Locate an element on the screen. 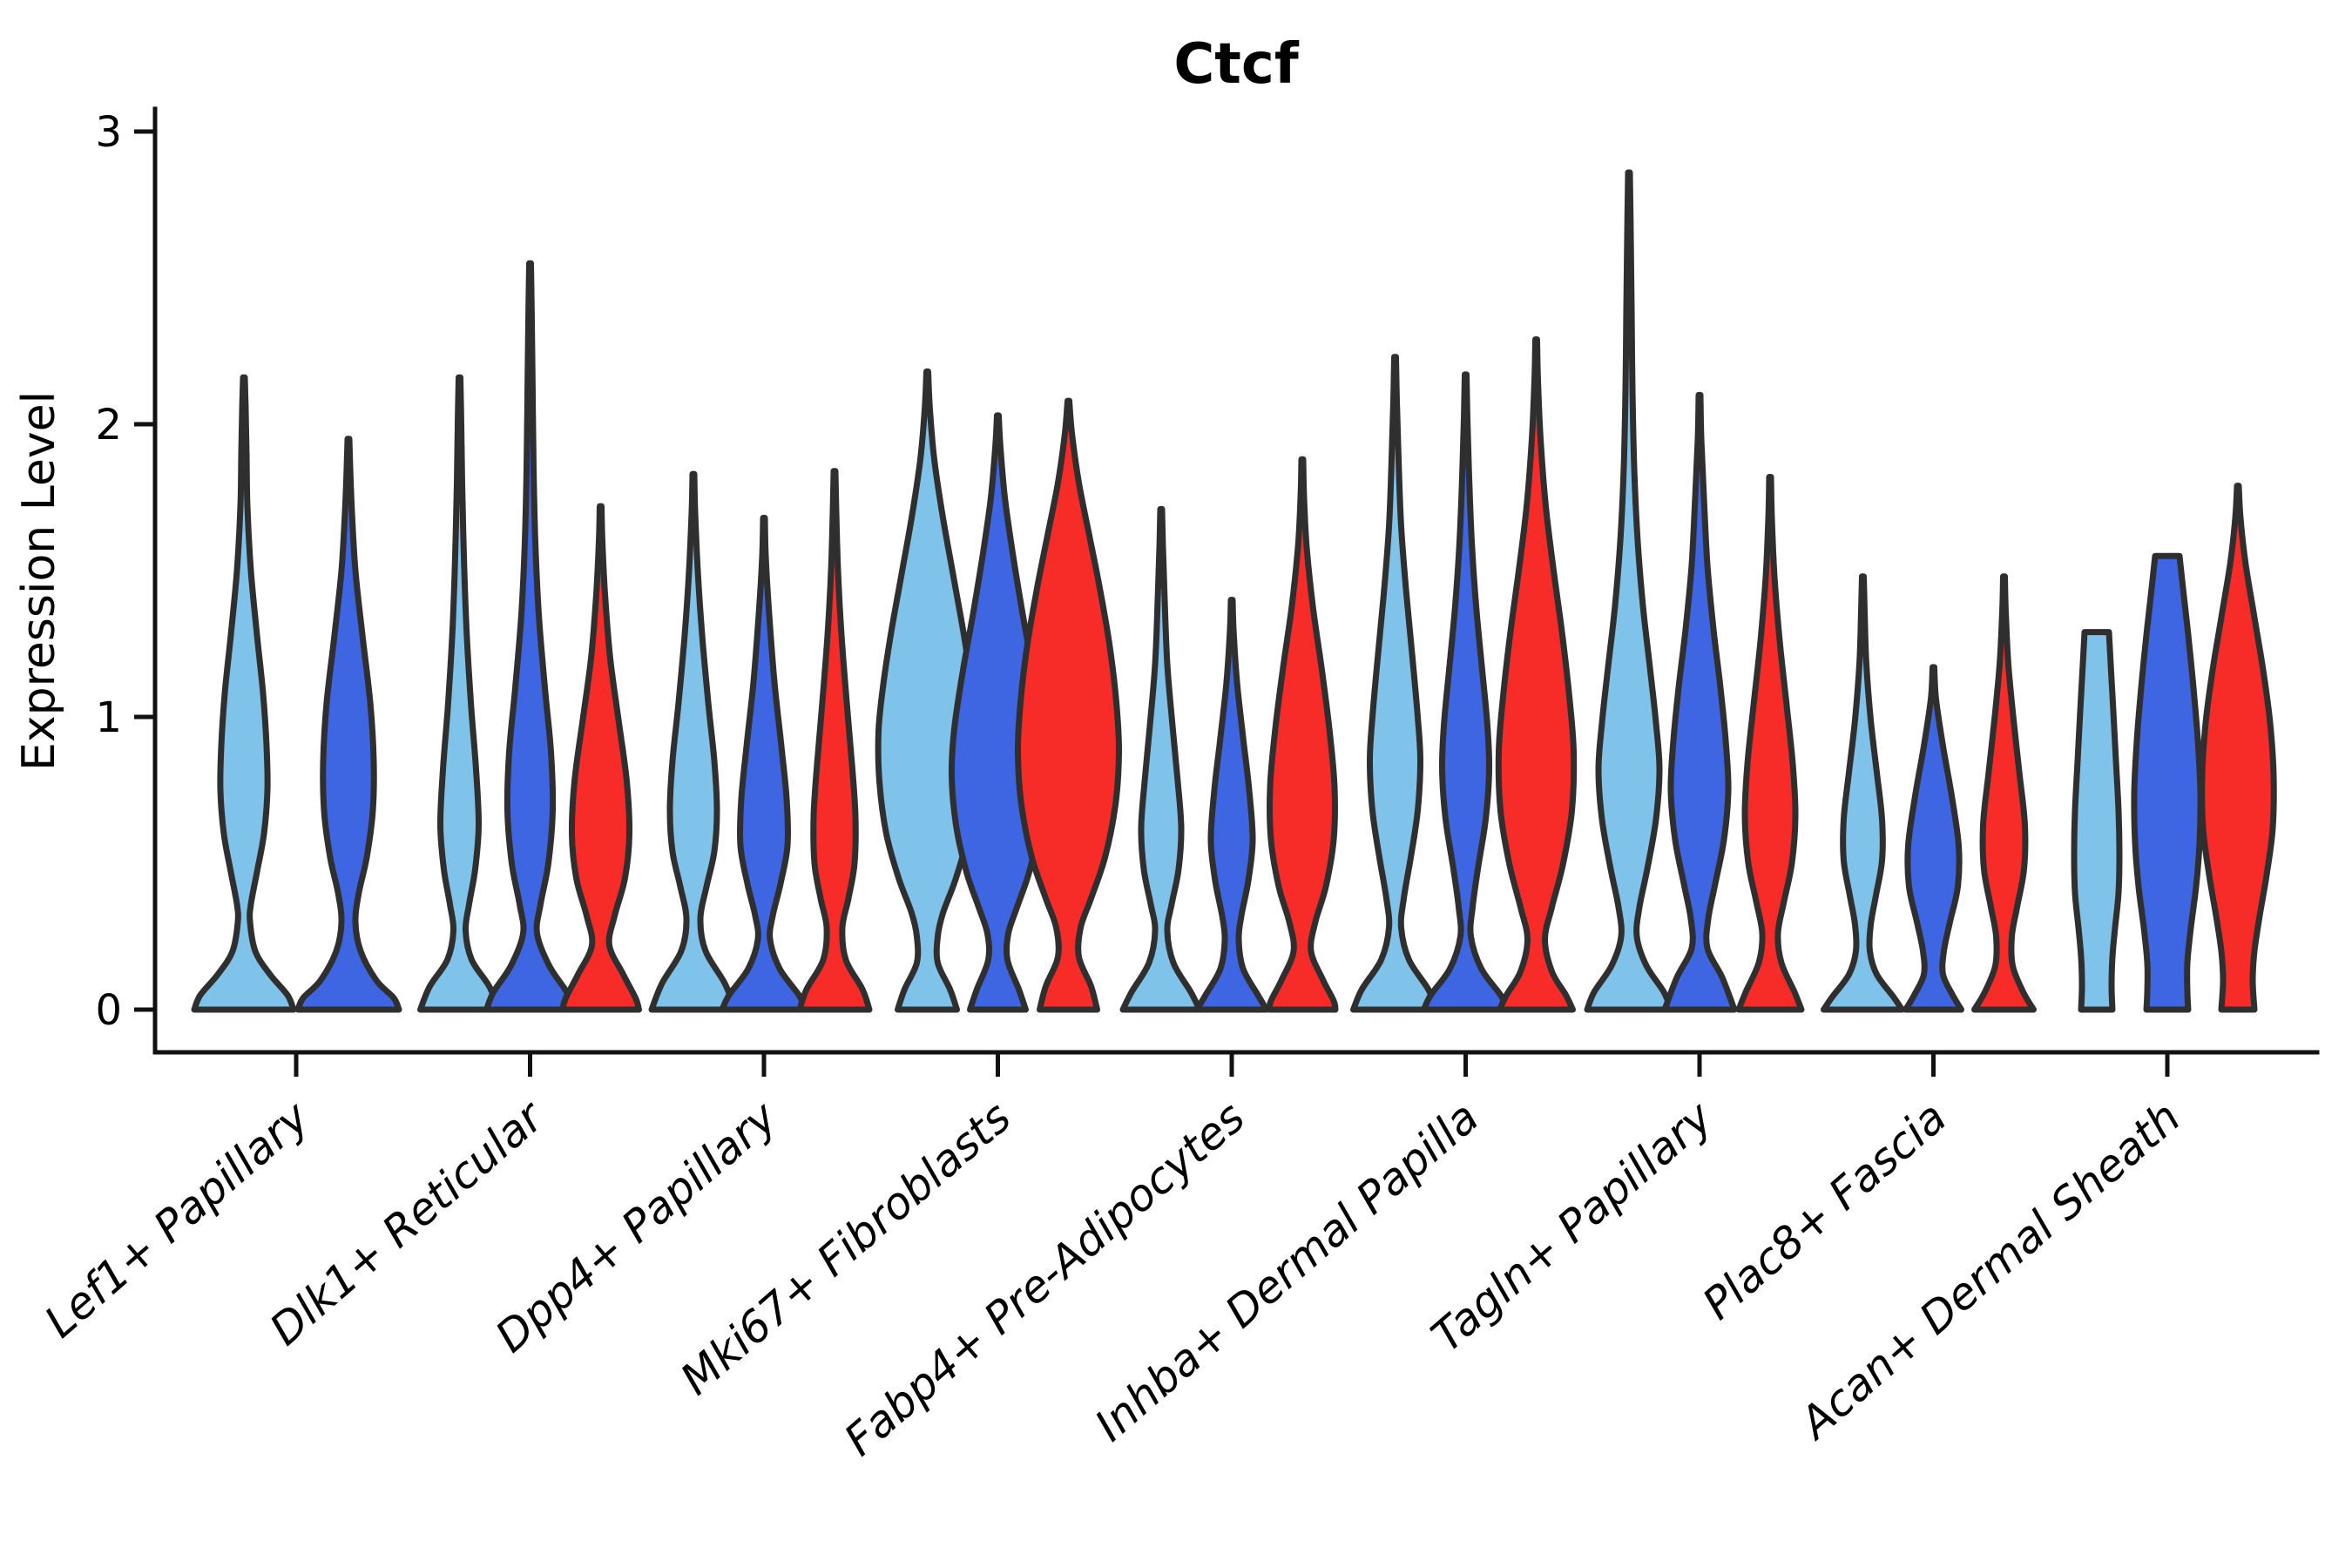  chart-title: Ctcf is located at coordinates (1236, 64).